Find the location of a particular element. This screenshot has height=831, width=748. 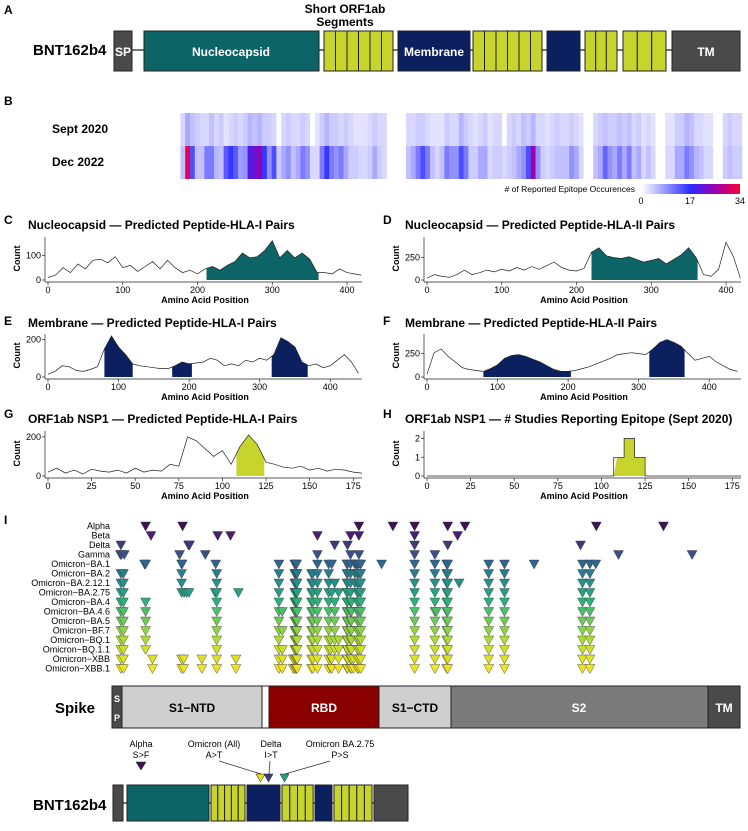

orf-title-line1: Short ORF1ab is located at coordinates (345, 9).